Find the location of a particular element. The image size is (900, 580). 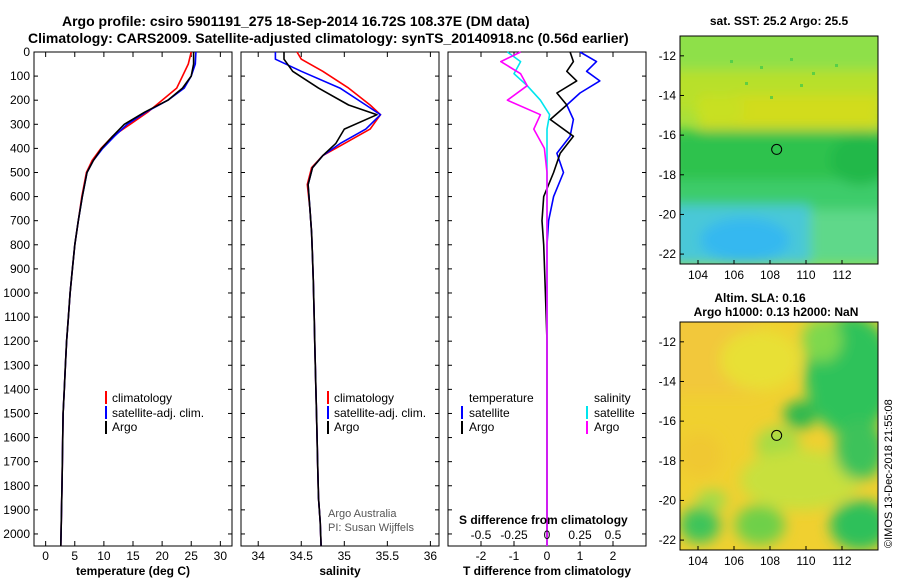

depth-tick-label: 0 is located at coordinates (26, 52).